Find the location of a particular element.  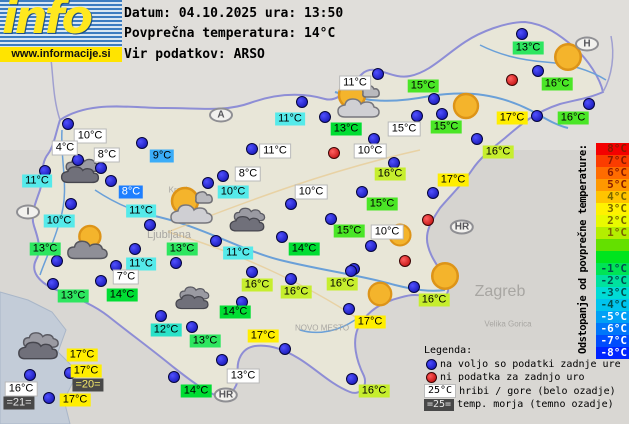

scale-block: 2°C is located at coordinates (612, 221).